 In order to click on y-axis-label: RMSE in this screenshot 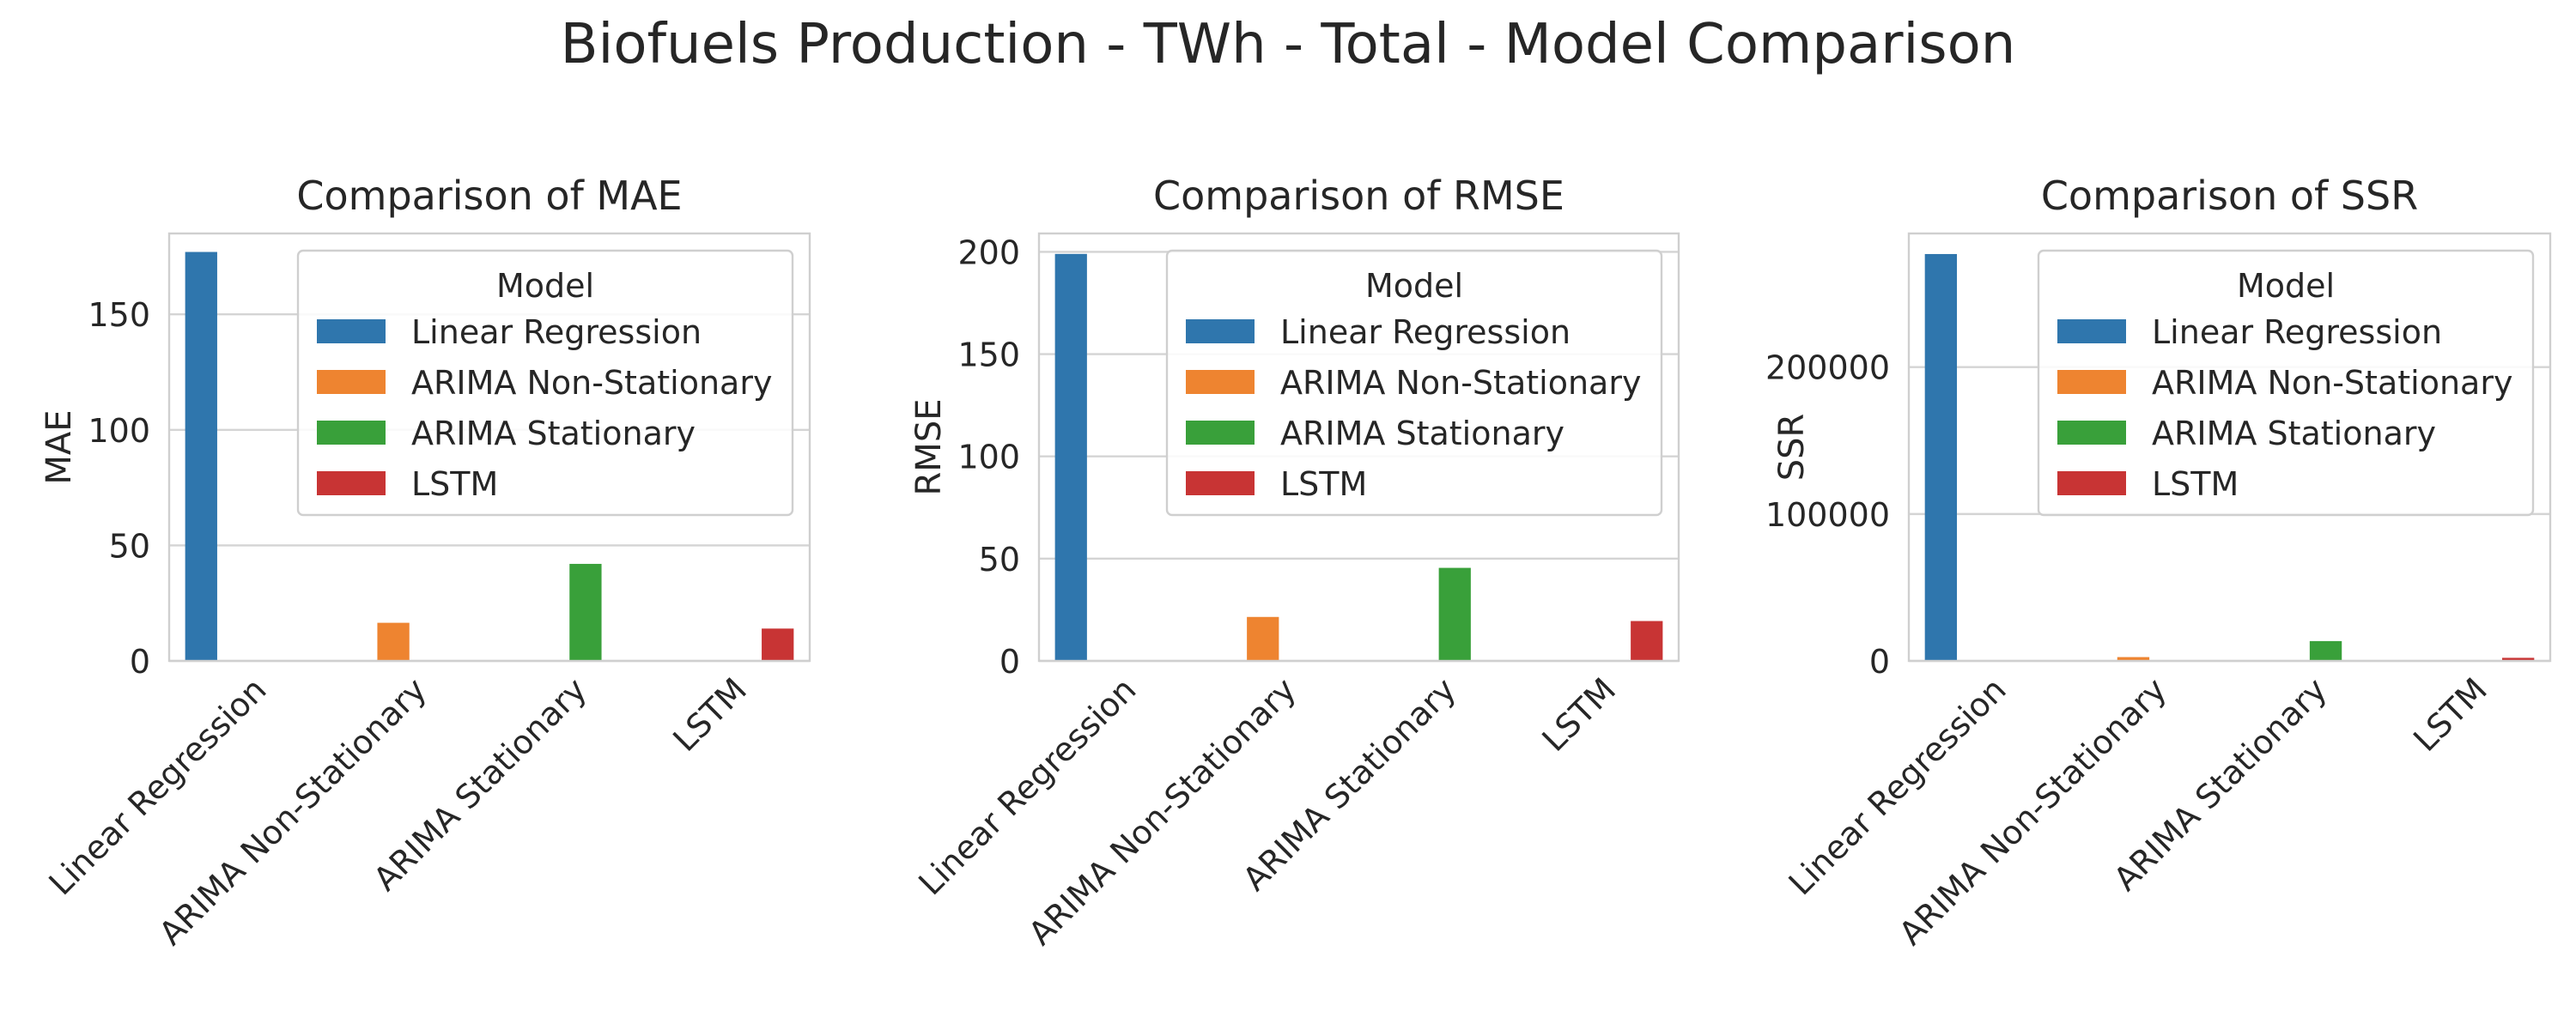, I will do `click(929, 447)`.